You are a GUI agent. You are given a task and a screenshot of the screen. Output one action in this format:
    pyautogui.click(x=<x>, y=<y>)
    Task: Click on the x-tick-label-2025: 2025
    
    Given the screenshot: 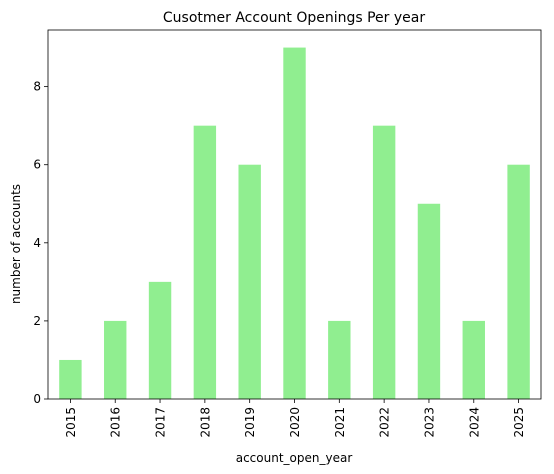 What is the action you would take?
    pyautogui.click(x=519, y=422)
    